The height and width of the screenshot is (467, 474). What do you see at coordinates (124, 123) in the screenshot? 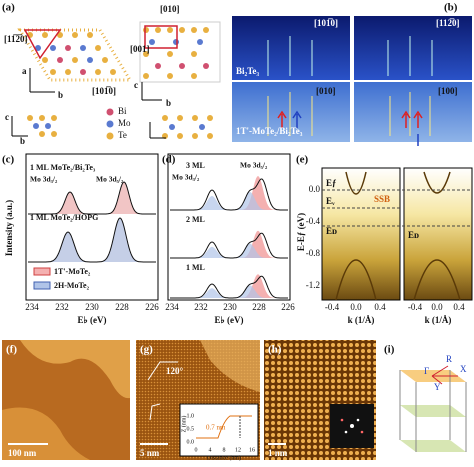
I see `legend-label: Mo` at bounding box center [124, 123].